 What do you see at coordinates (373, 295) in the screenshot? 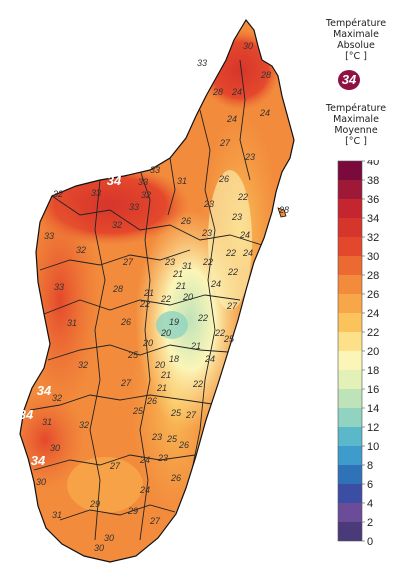
I see `scale-tick-label: 26` at bounding box center [373, 295].